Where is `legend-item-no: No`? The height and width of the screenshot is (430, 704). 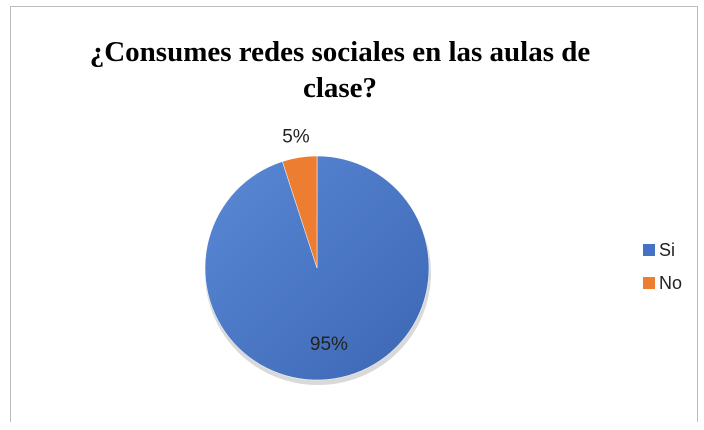
legend-item-no: No is located at coordinates (662, 283).